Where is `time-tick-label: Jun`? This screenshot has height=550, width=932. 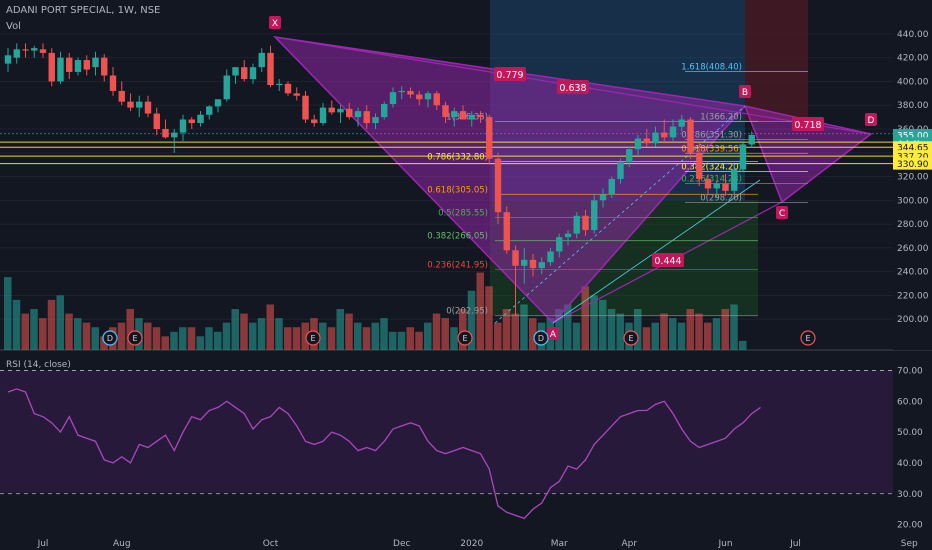
time-tick-label: Jun is located at coordinates (724, 544).